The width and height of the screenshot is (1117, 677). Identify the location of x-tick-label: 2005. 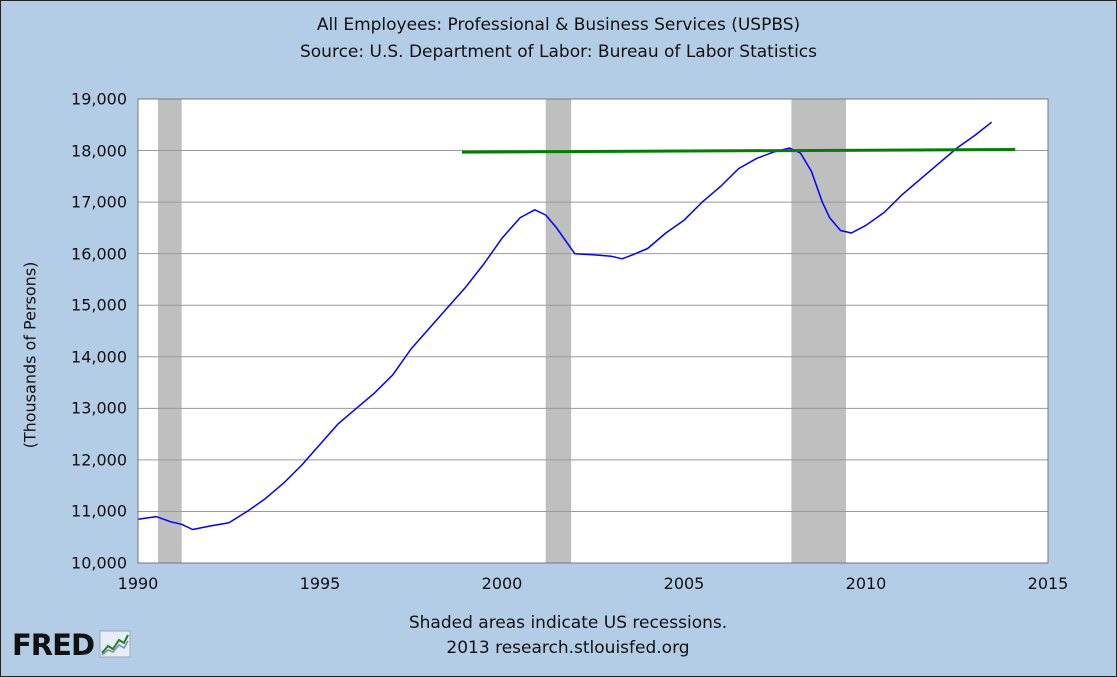
(684, 583).